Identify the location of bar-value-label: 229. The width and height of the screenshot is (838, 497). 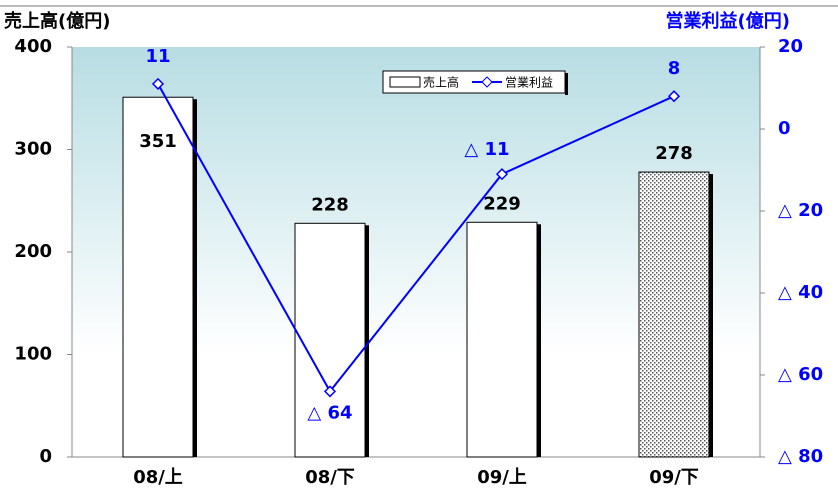
(502, 203).